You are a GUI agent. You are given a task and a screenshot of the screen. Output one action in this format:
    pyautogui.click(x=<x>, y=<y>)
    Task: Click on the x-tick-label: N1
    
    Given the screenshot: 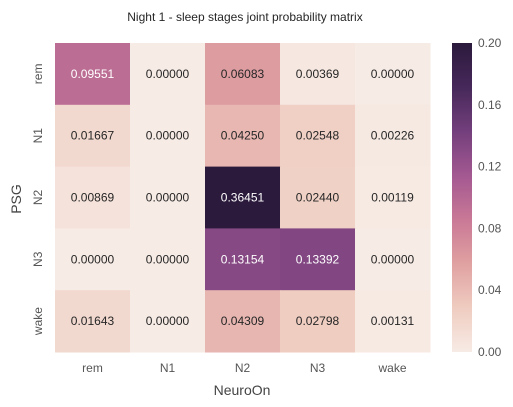 What is the action you would take?
    pyautogui.click(x=168, y=368)
    